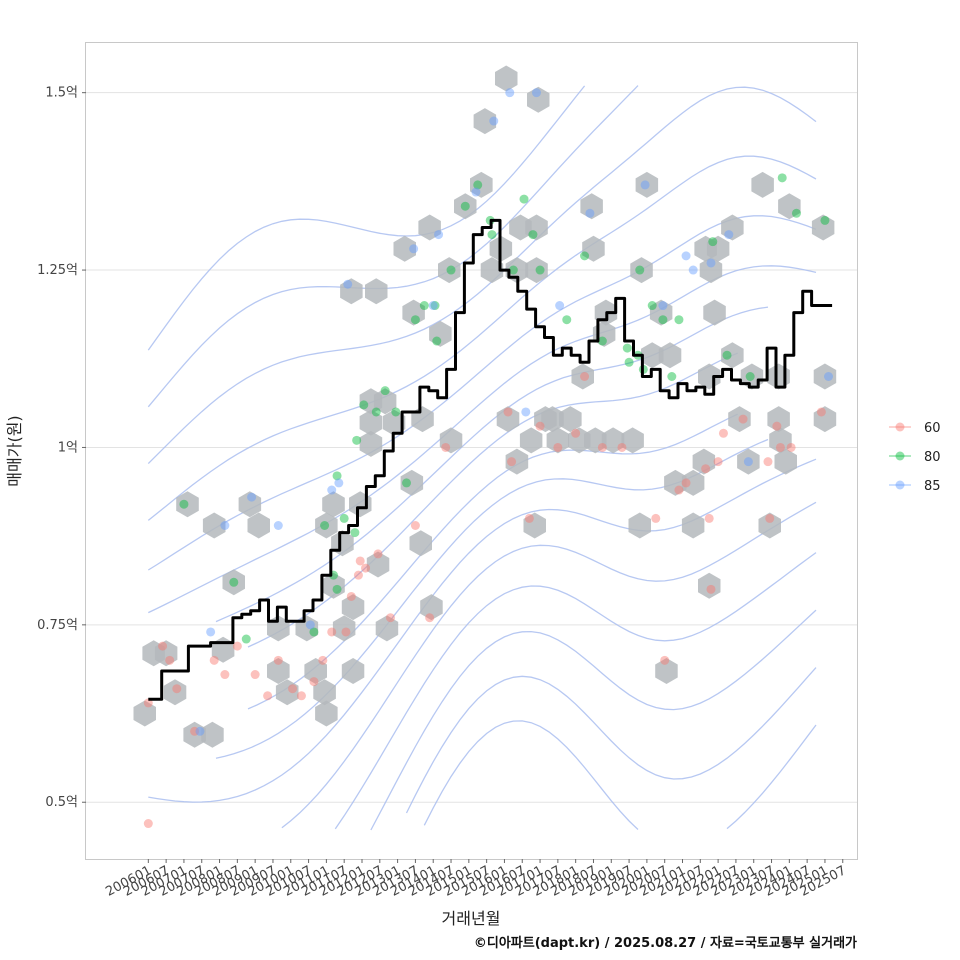 The image size is (960, 960). I want to click on y-tick-label: 1억, so click(68, 447).